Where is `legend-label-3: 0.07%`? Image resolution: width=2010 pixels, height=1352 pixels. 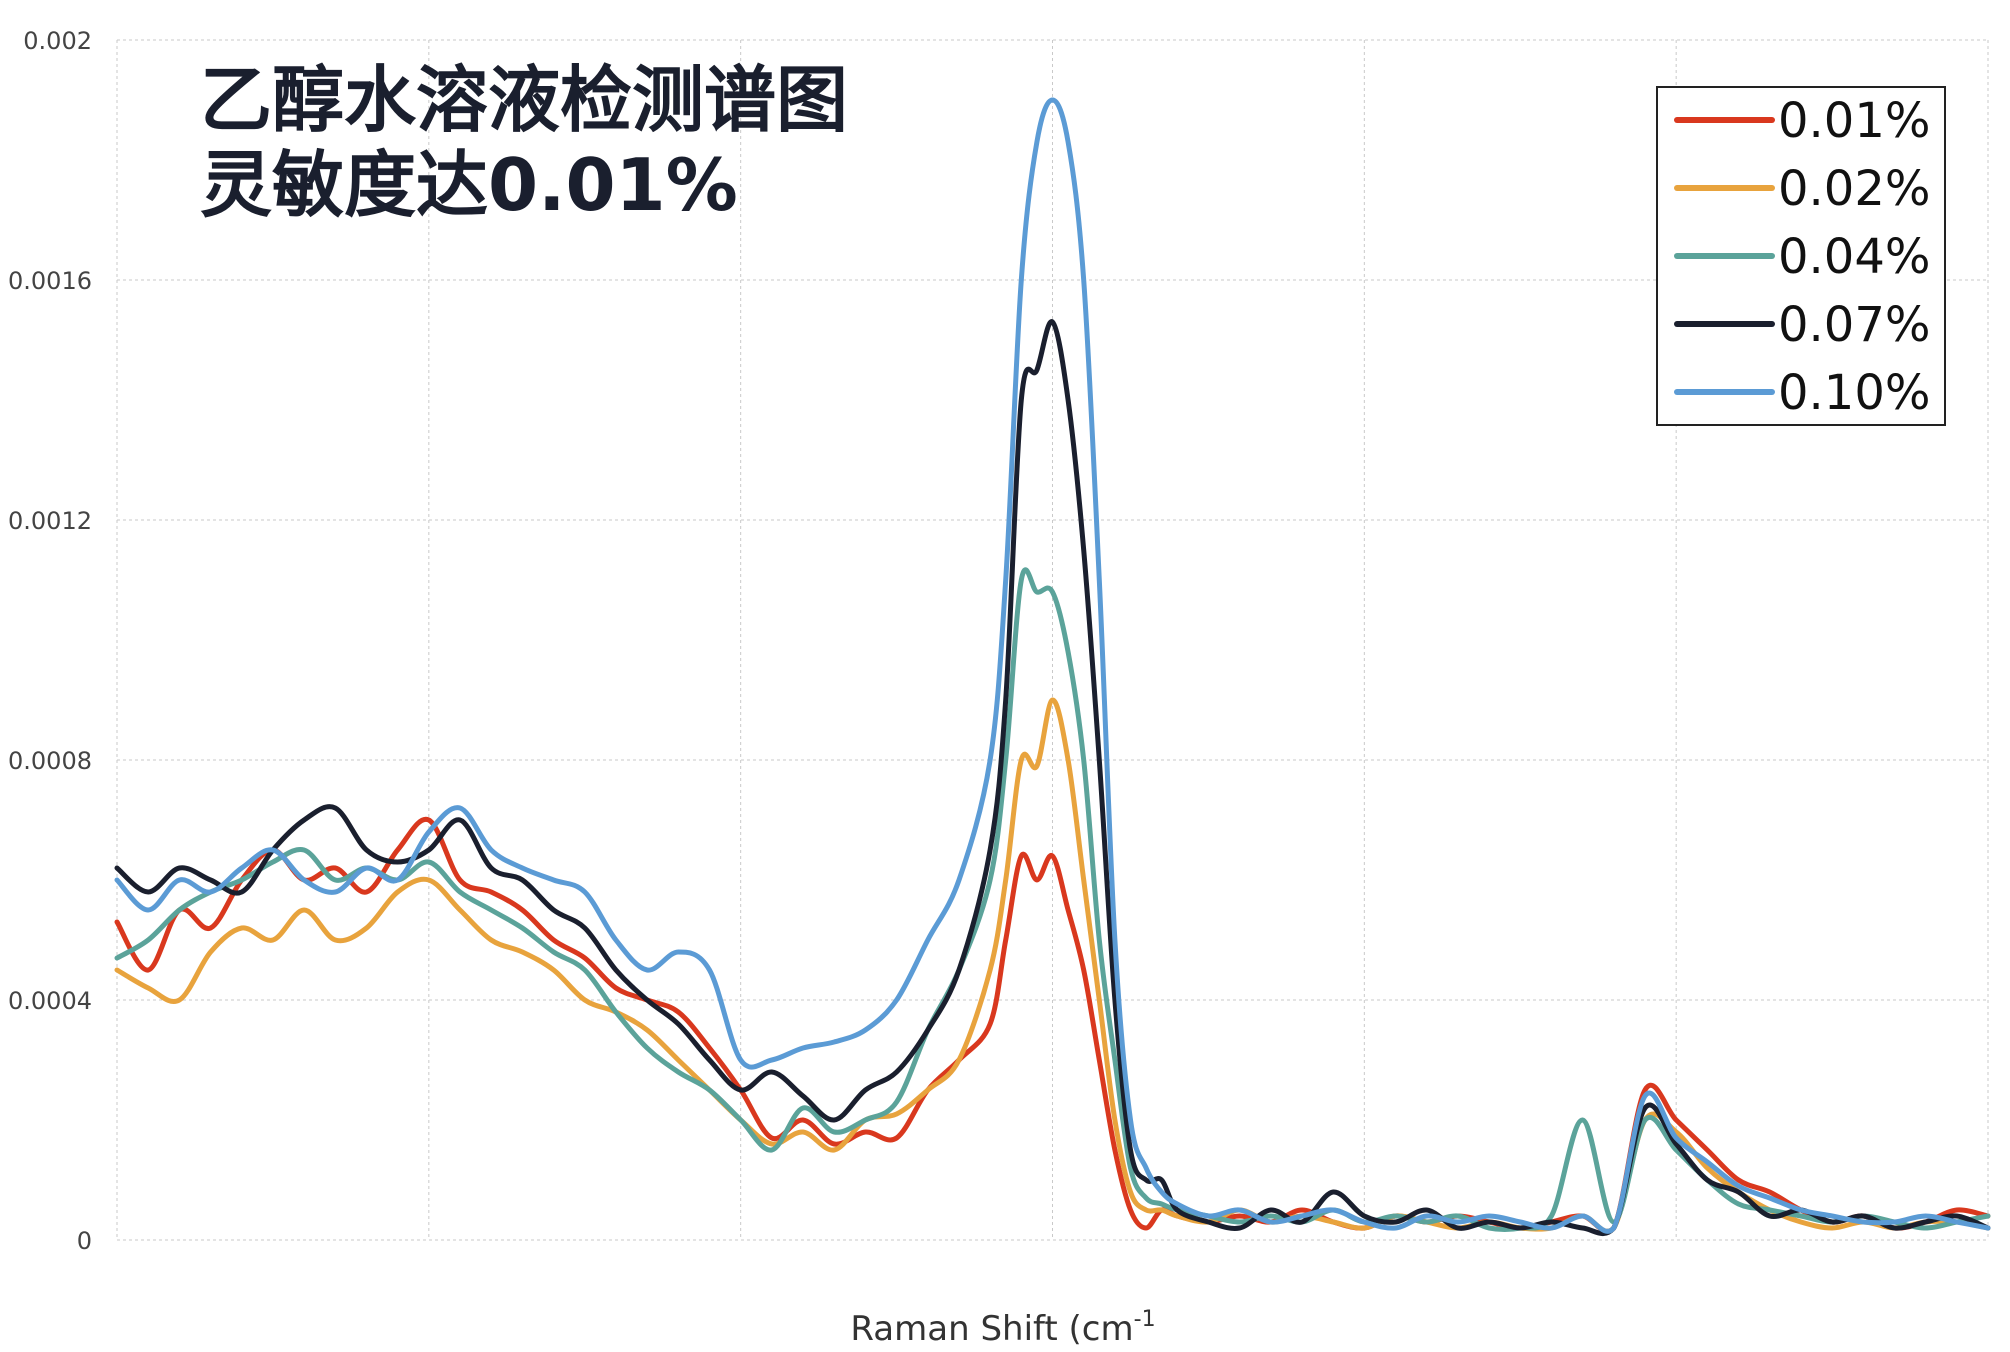
legend-label-3: 0.07% is located at coordinates (1854, 325).